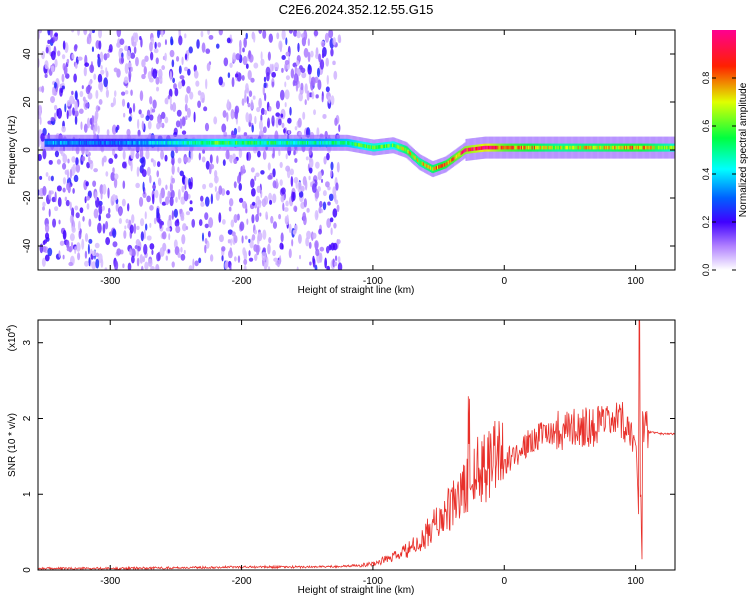 This screenshot has height=600, width=750. Describe the element at coordinates (373, 581) in the screenshot. I see `x-tick-label: -100` at that location.